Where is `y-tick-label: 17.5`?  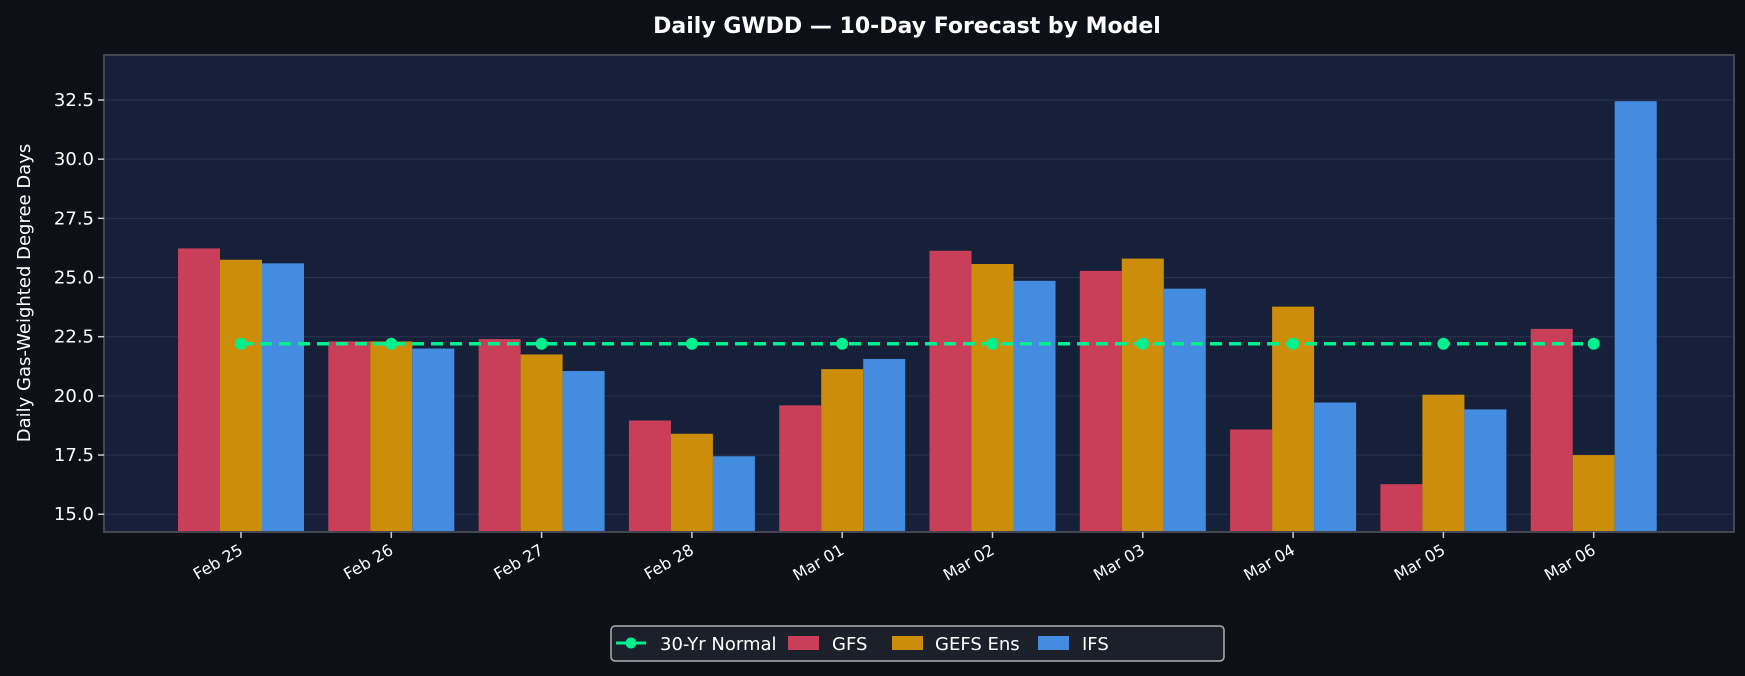
y-tick-label: 17.5 is located at coordinates (74, 455).